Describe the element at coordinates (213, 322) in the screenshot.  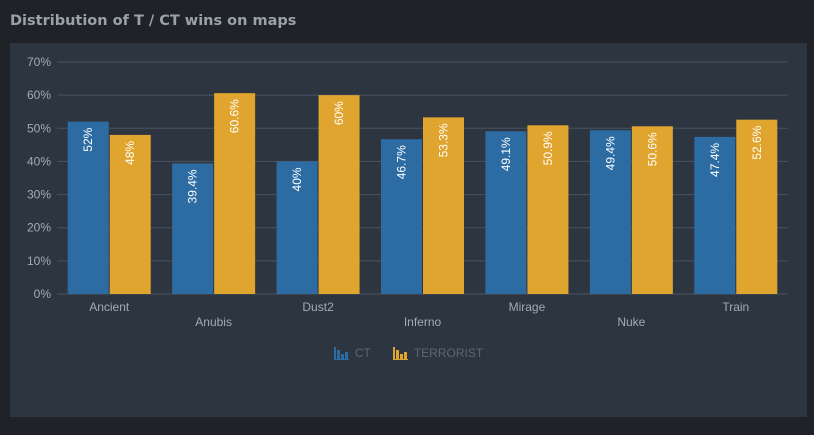
I see `x-tick-label: Anubis` at that location.